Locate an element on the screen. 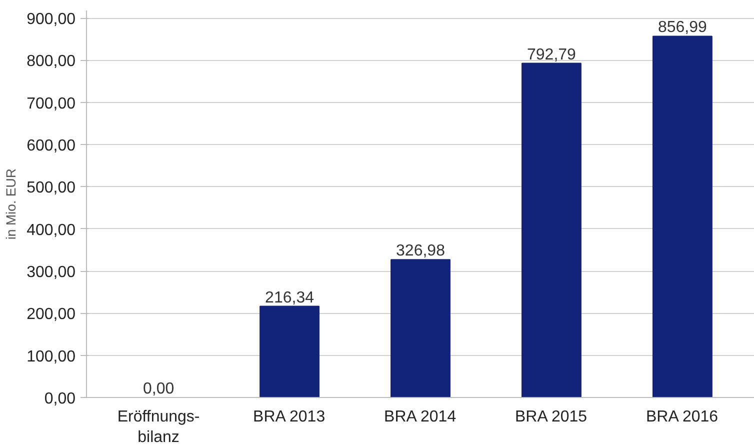 This screenshot has width=754, height=448. data-label: 856,99 is located at coordinates (683, 27).